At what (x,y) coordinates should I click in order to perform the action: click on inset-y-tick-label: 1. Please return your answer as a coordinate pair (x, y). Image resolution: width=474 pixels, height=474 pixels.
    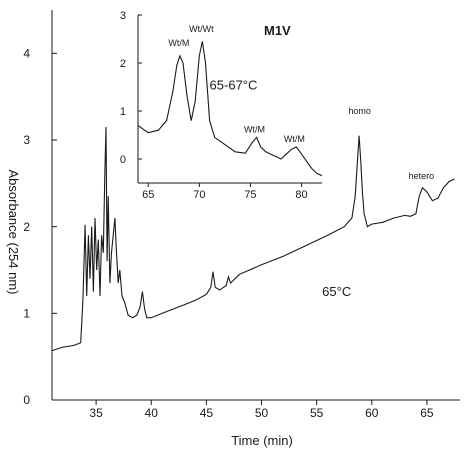
    Looking at the image, I should click on (123, 112).